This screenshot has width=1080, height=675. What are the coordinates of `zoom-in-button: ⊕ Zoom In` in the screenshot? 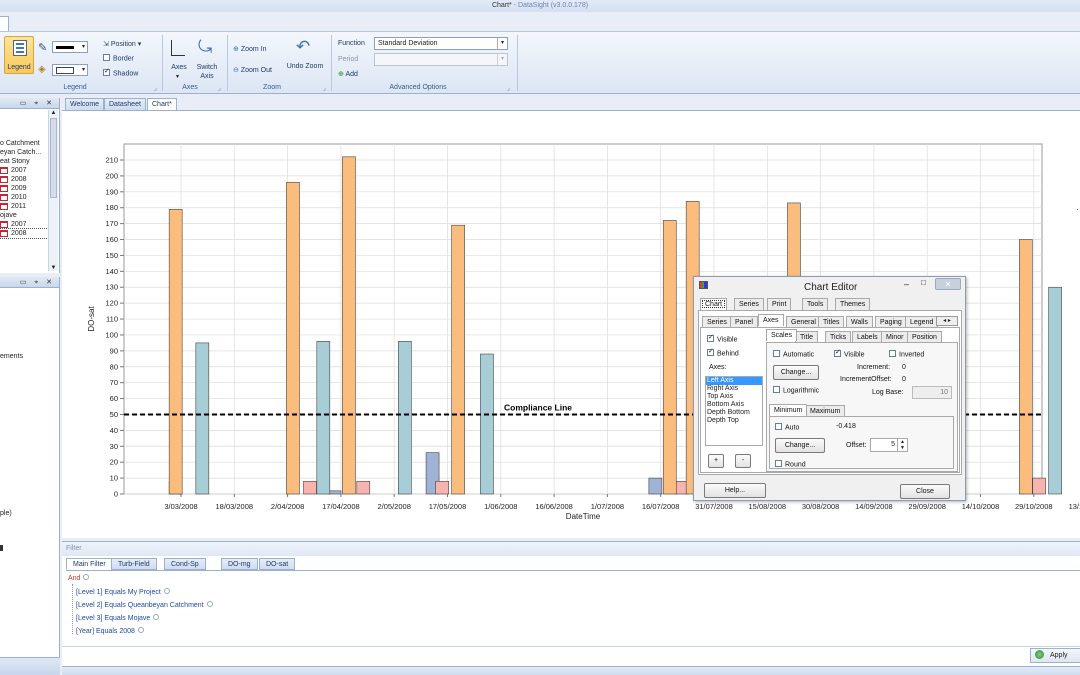 It's located at (250, 49).